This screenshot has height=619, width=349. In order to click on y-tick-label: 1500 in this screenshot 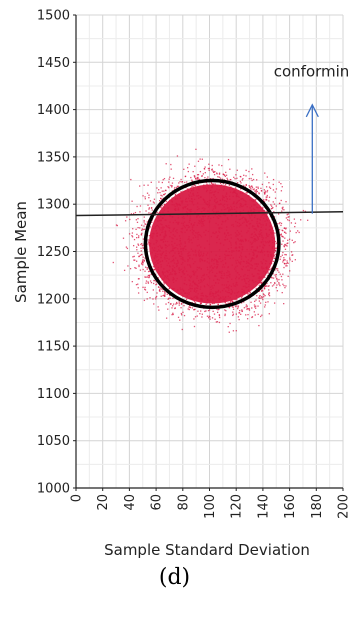, I will do `click(53, 16)`.